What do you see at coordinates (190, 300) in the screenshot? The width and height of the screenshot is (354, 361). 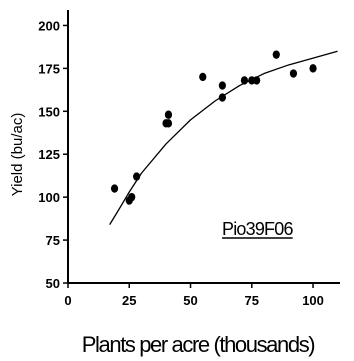 I see `x-tick-label: 50` at bounding box center [190, 300].